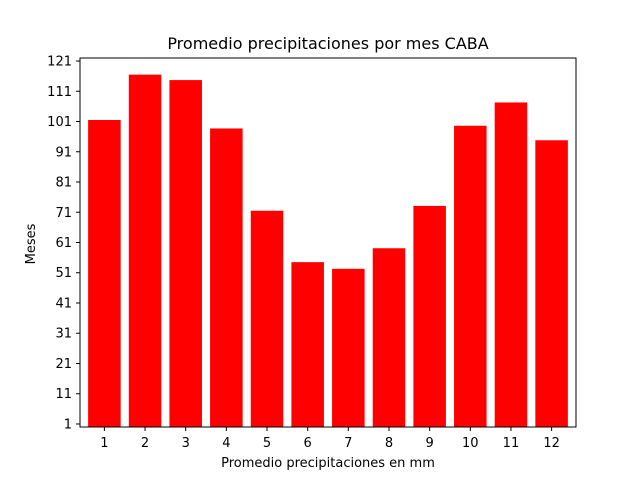  What do you see at coordinates (104, 443) in the screenshot?
I see `x-tick-label: 1` at bounding box center [104, 443].